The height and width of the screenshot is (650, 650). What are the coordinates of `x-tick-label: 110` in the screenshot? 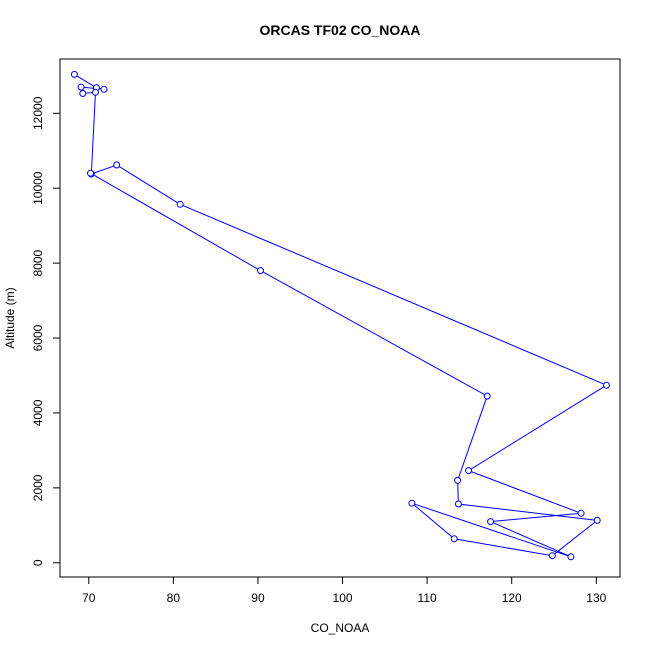 It's located at (427, 598).